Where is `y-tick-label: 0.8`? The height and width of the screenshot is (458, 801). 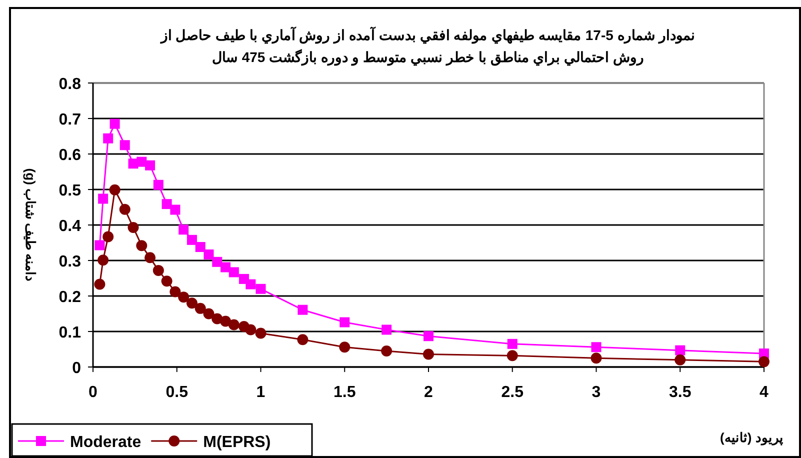 y-tick-label: 0.8 is located at coordinates (70, 84).